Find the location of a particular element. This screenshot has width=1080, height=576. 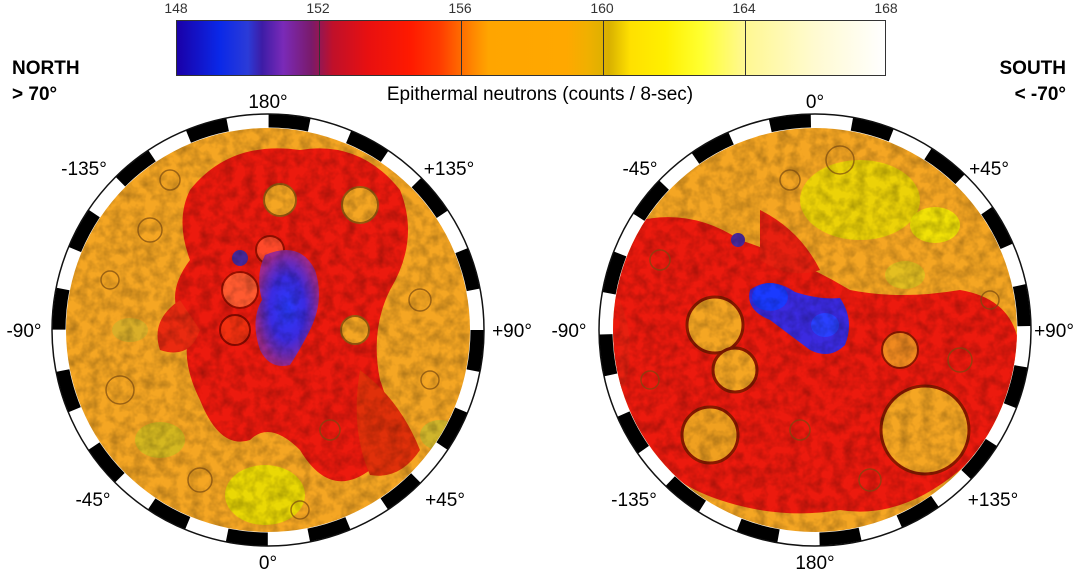

south-label-minus135: -135° is located at coordinates (634, 500).